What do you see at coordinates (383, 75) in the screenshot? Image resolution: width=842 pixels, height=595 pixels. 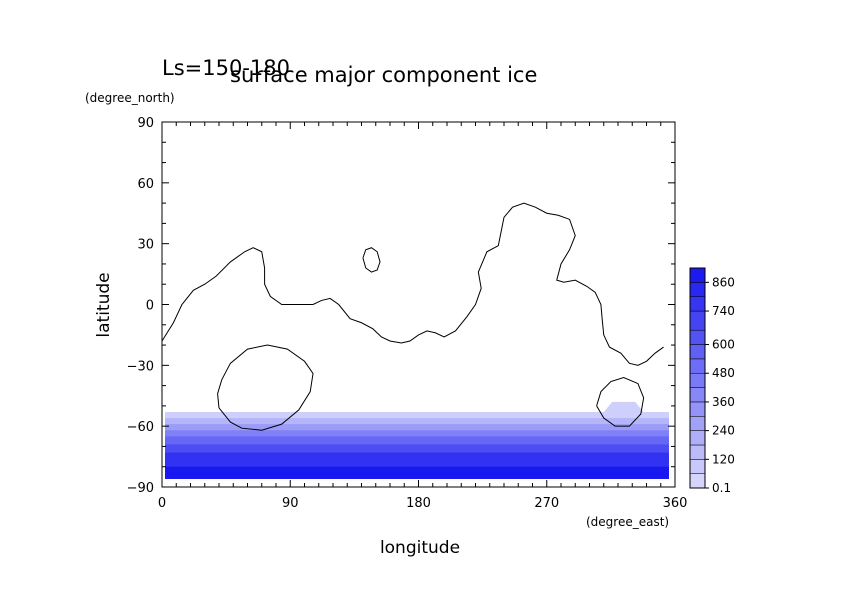 I see `chart-title: surface major component ice` at bounding box center [383, 75].